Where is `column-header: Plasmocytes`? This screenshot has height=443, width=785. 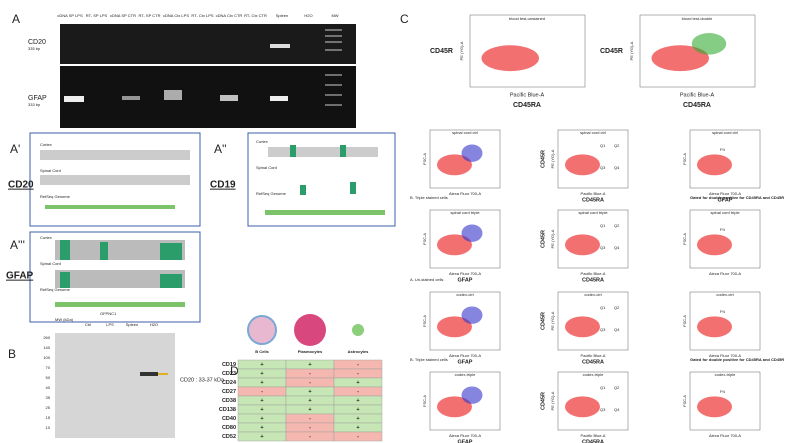
column-header: Plasmocytes is located at coordinates (310, 351).